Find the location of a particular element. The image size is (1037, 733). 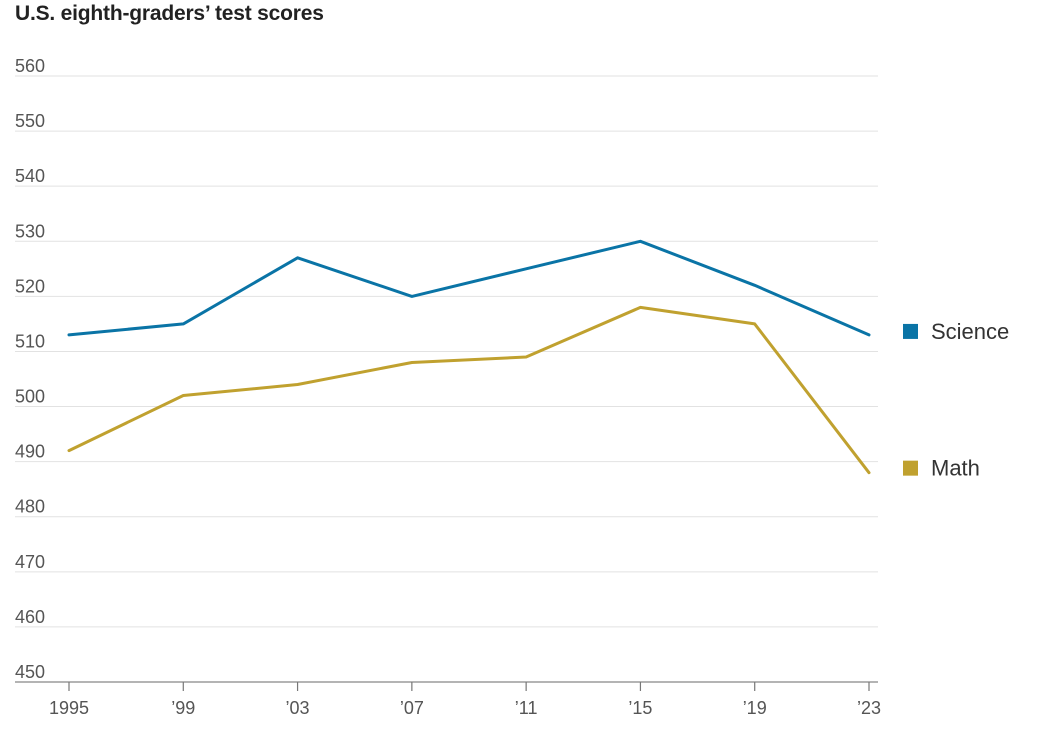

x-tick-label: ’03 is located at coordinates (298, 708).